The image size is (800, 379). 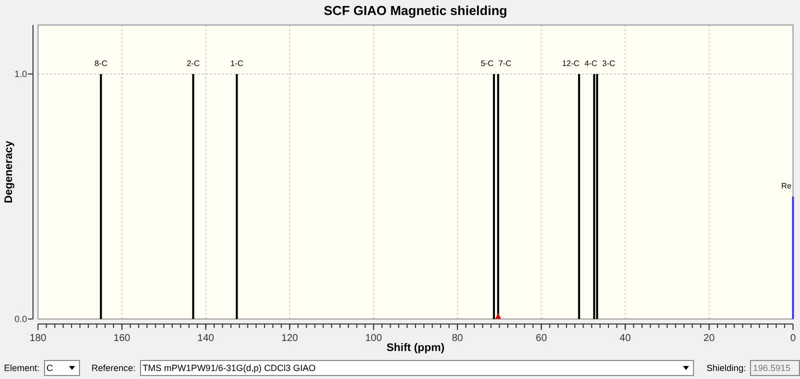 What do you see at coordinates (9, 172) in the screenshot?
I see `y-axis-title: Degeneracy` at bounding box center [9, 172].